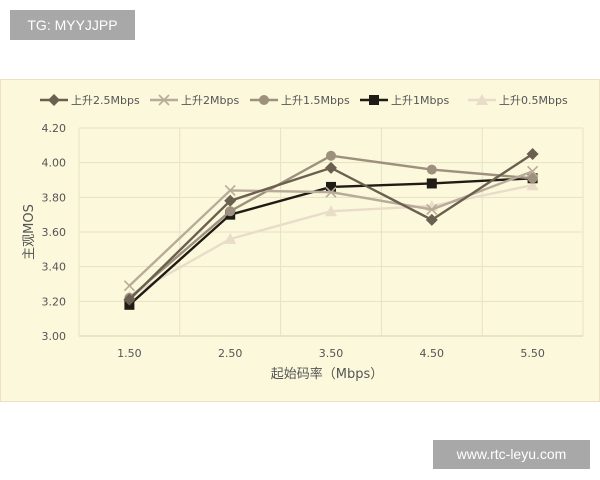 This screenshot has height=480, width=600. Describe the element at coordinates (105, 100) in the screenshot. I see `legend-label: 上升2.5Mbps` at that location.